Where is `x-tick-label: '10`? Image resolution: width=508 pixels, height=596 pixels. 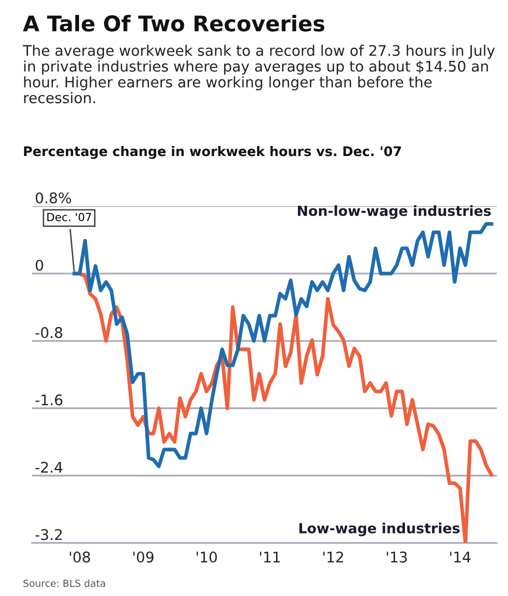
x-tick-label: '10 is located at coordinates (206, 557).